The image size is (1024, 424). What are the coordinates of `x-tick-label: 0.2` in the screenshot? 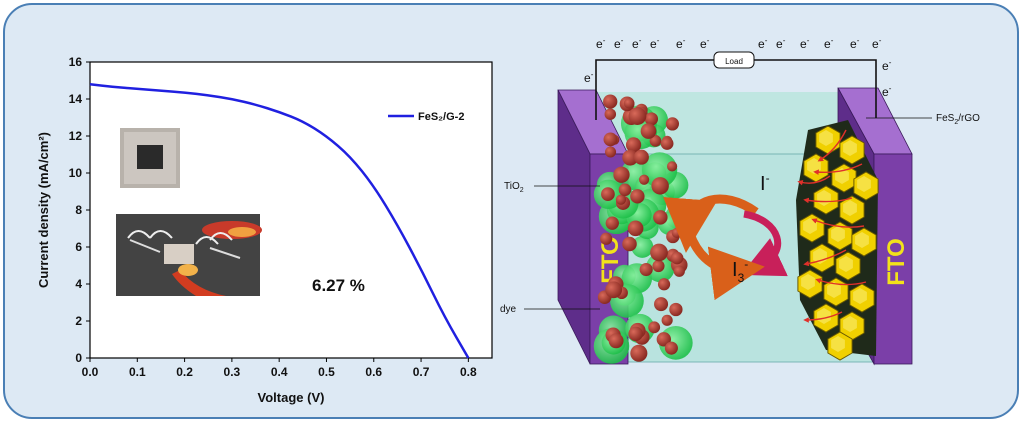 It's located at (184, 372).